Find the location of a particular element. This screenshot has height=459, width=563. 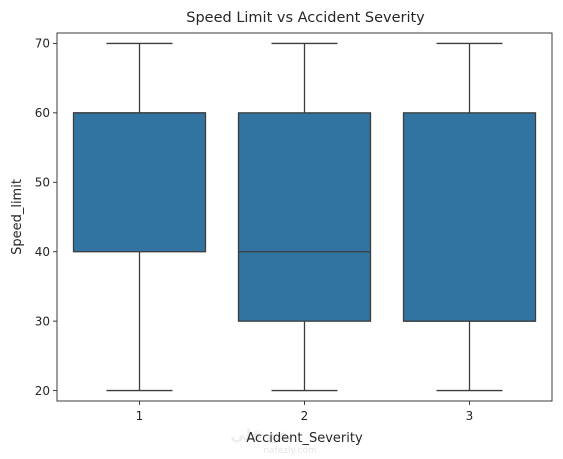

y-tick-label-50: 50 is located at coordinates (42, 183).